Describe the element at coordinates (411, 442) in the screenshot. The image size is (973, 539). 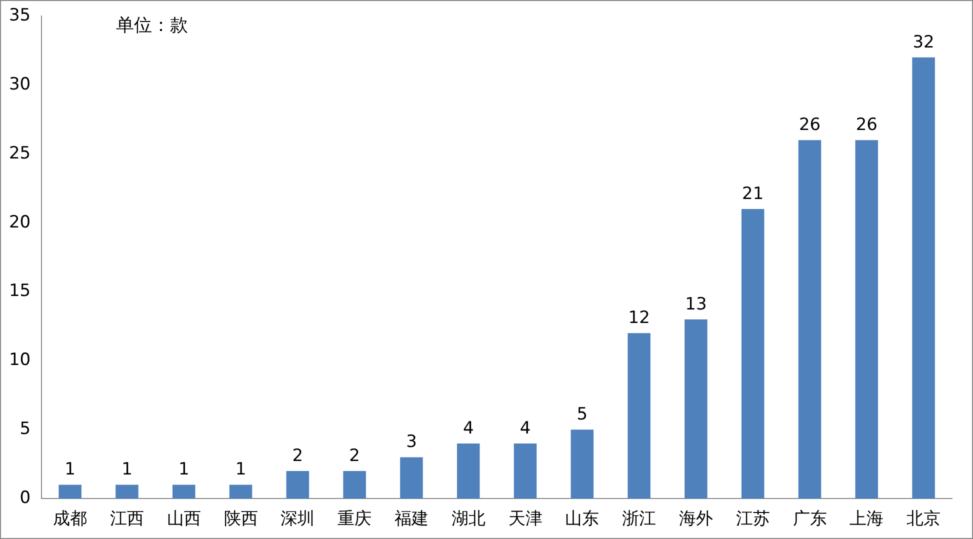
I see `data-label: 3` at that location.